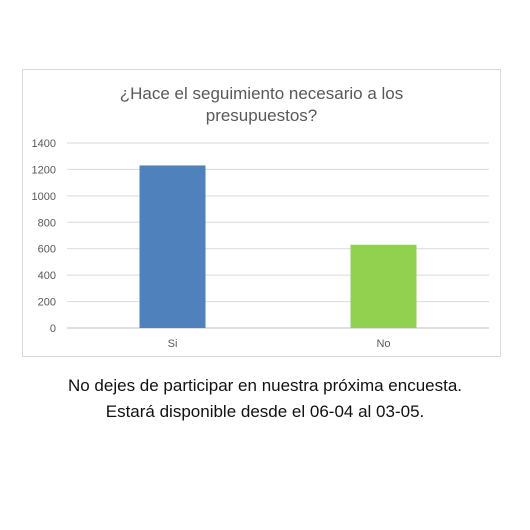  I want to click on x-tick-label: No, so click(383, 344).